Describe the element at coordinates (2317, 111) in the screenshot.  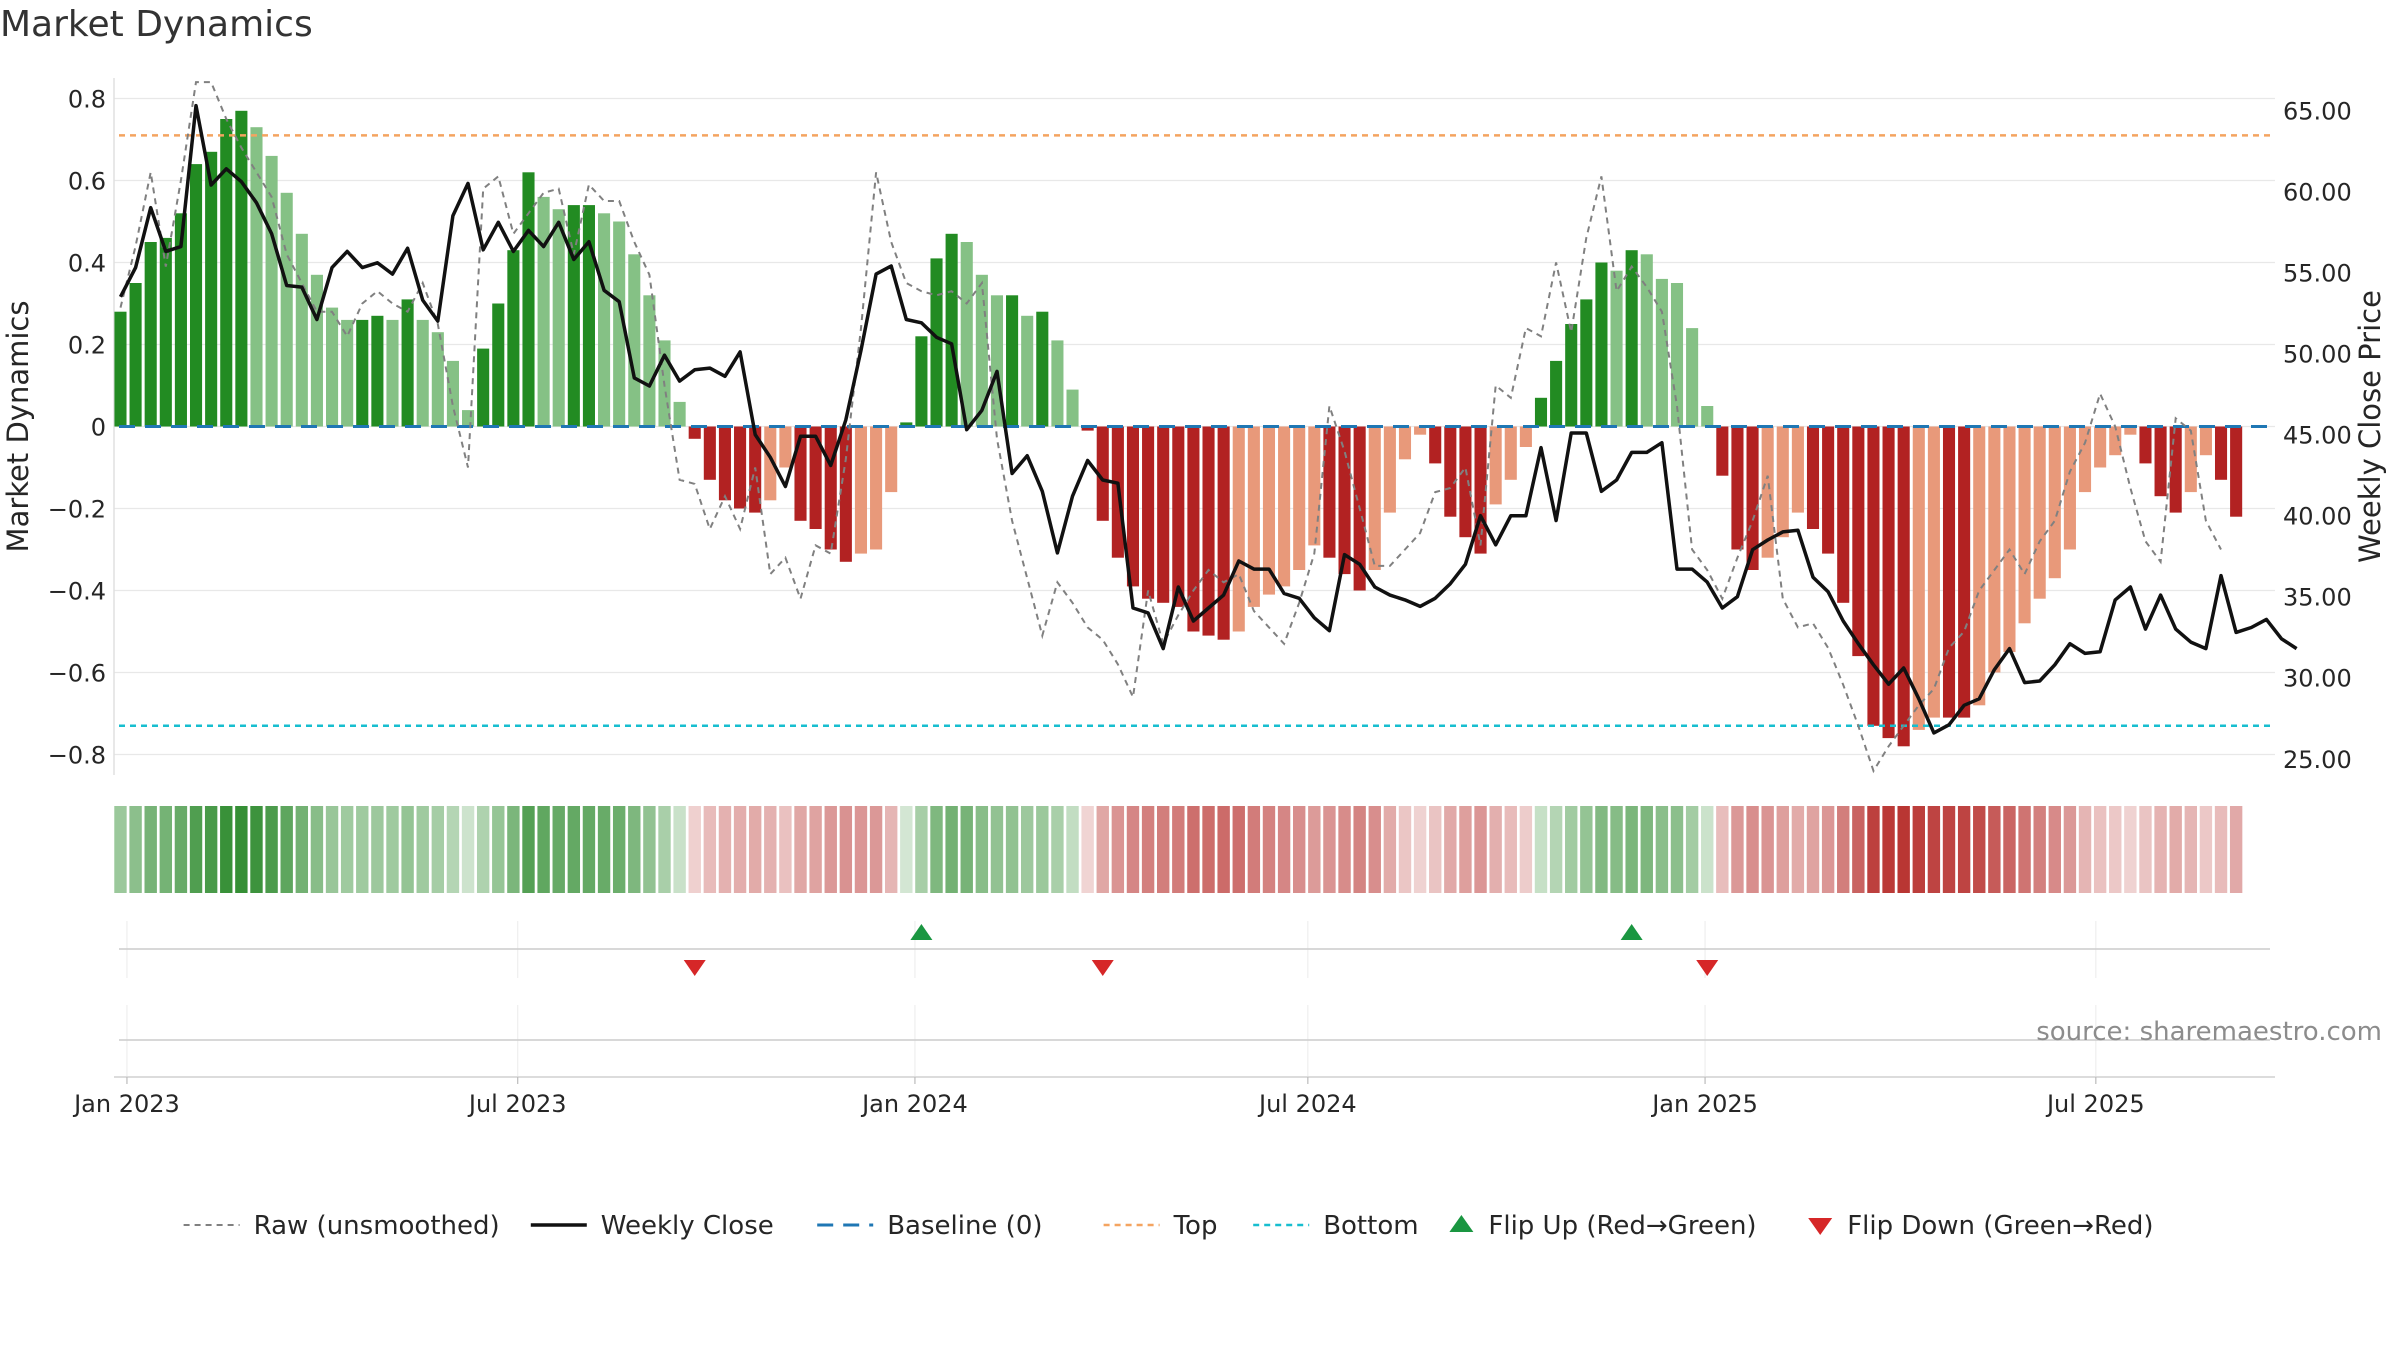
I see `right-tick-label: 65.00` at that location.